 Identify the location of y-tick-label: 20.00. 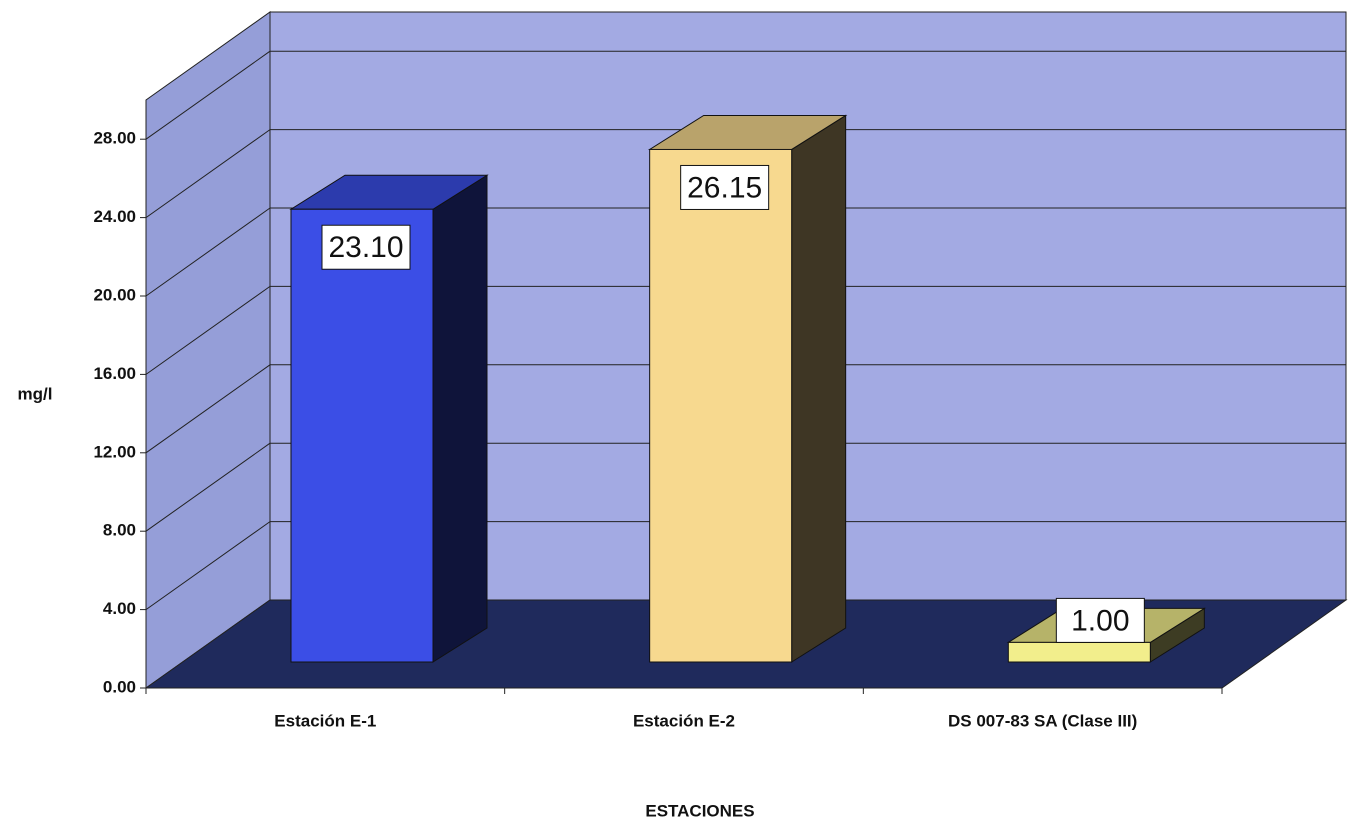
(114, 294).